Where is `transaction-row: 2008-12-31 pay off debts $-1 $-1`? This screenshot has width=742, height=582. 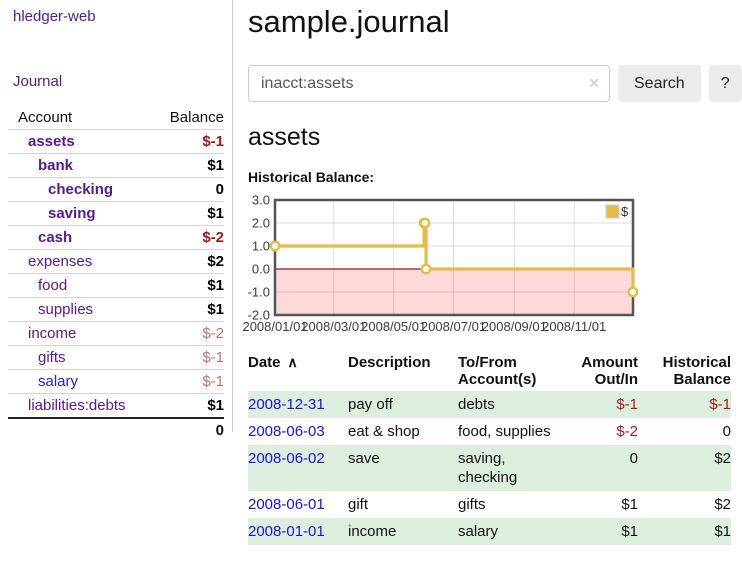
transaction-row: 2008-12-31 pay off debts $-1 $-1 is located at coordinates (489, 404).